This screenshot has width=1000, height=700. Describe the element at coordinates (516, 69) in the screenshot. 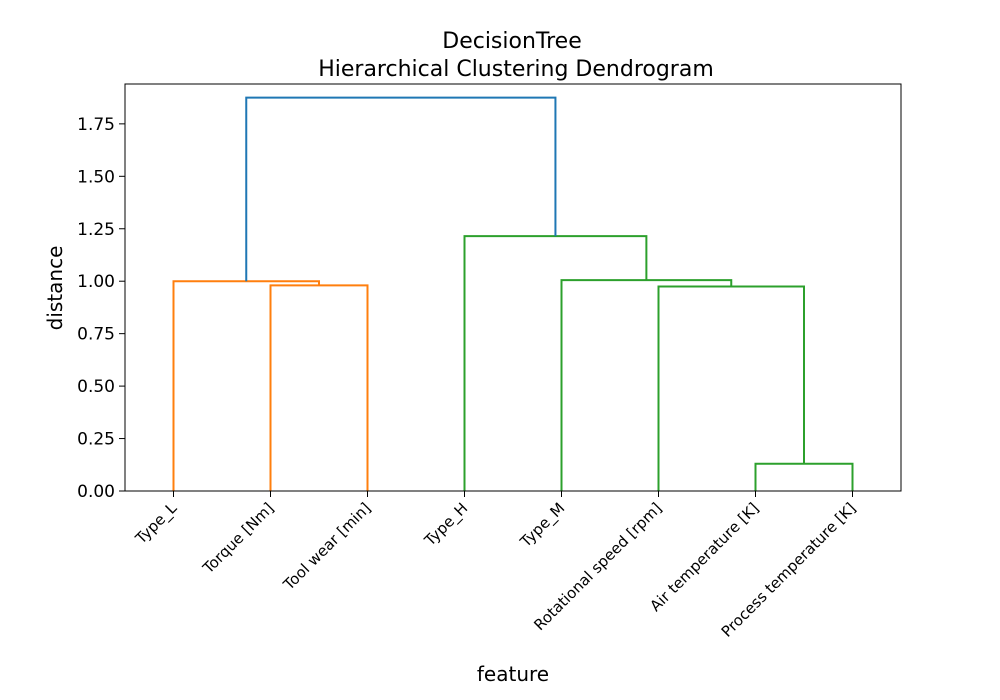

I see `chart-subtitle: Hierarchical Clustering Dendrogram` at that location.